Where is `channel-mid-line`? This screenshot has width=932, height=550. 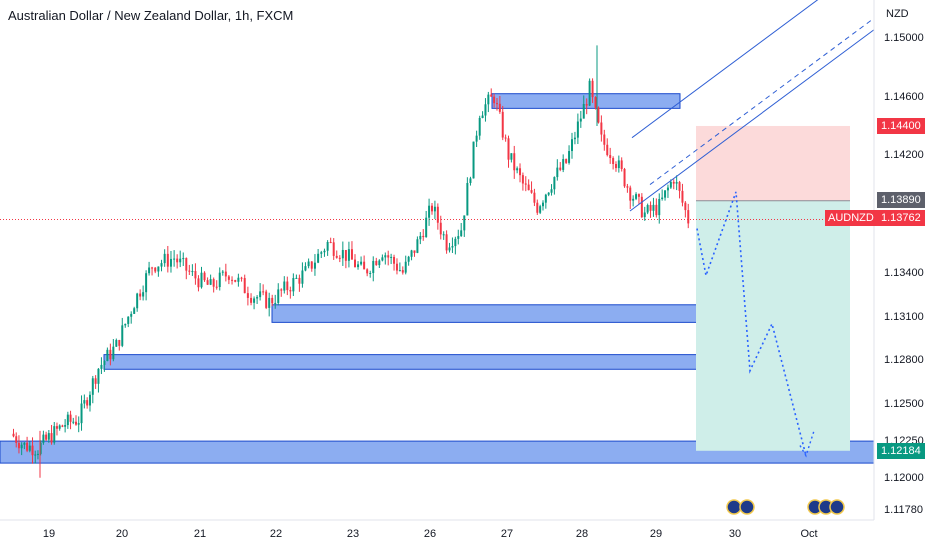
channel-mid-line is located at coordinates (762, 101).